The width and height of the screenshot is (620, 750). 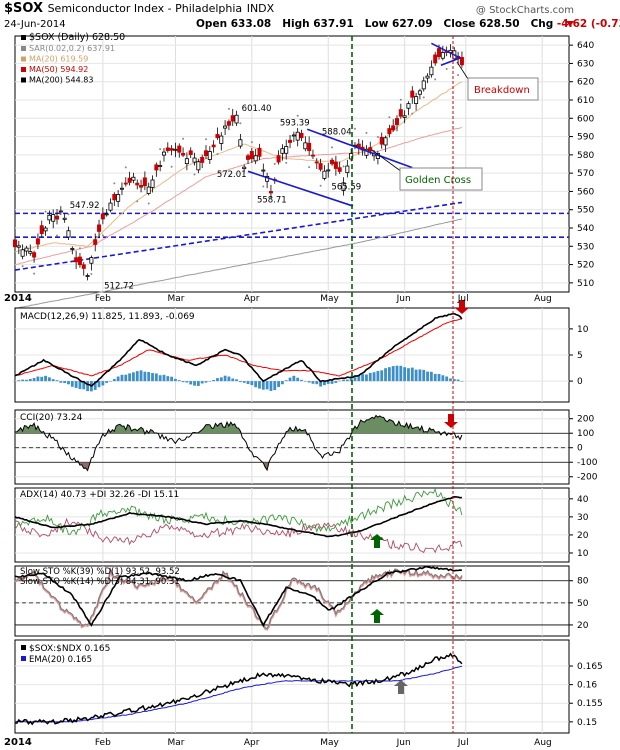 I want to click on x-axis-label: 2014, so click(x=18, y=298).